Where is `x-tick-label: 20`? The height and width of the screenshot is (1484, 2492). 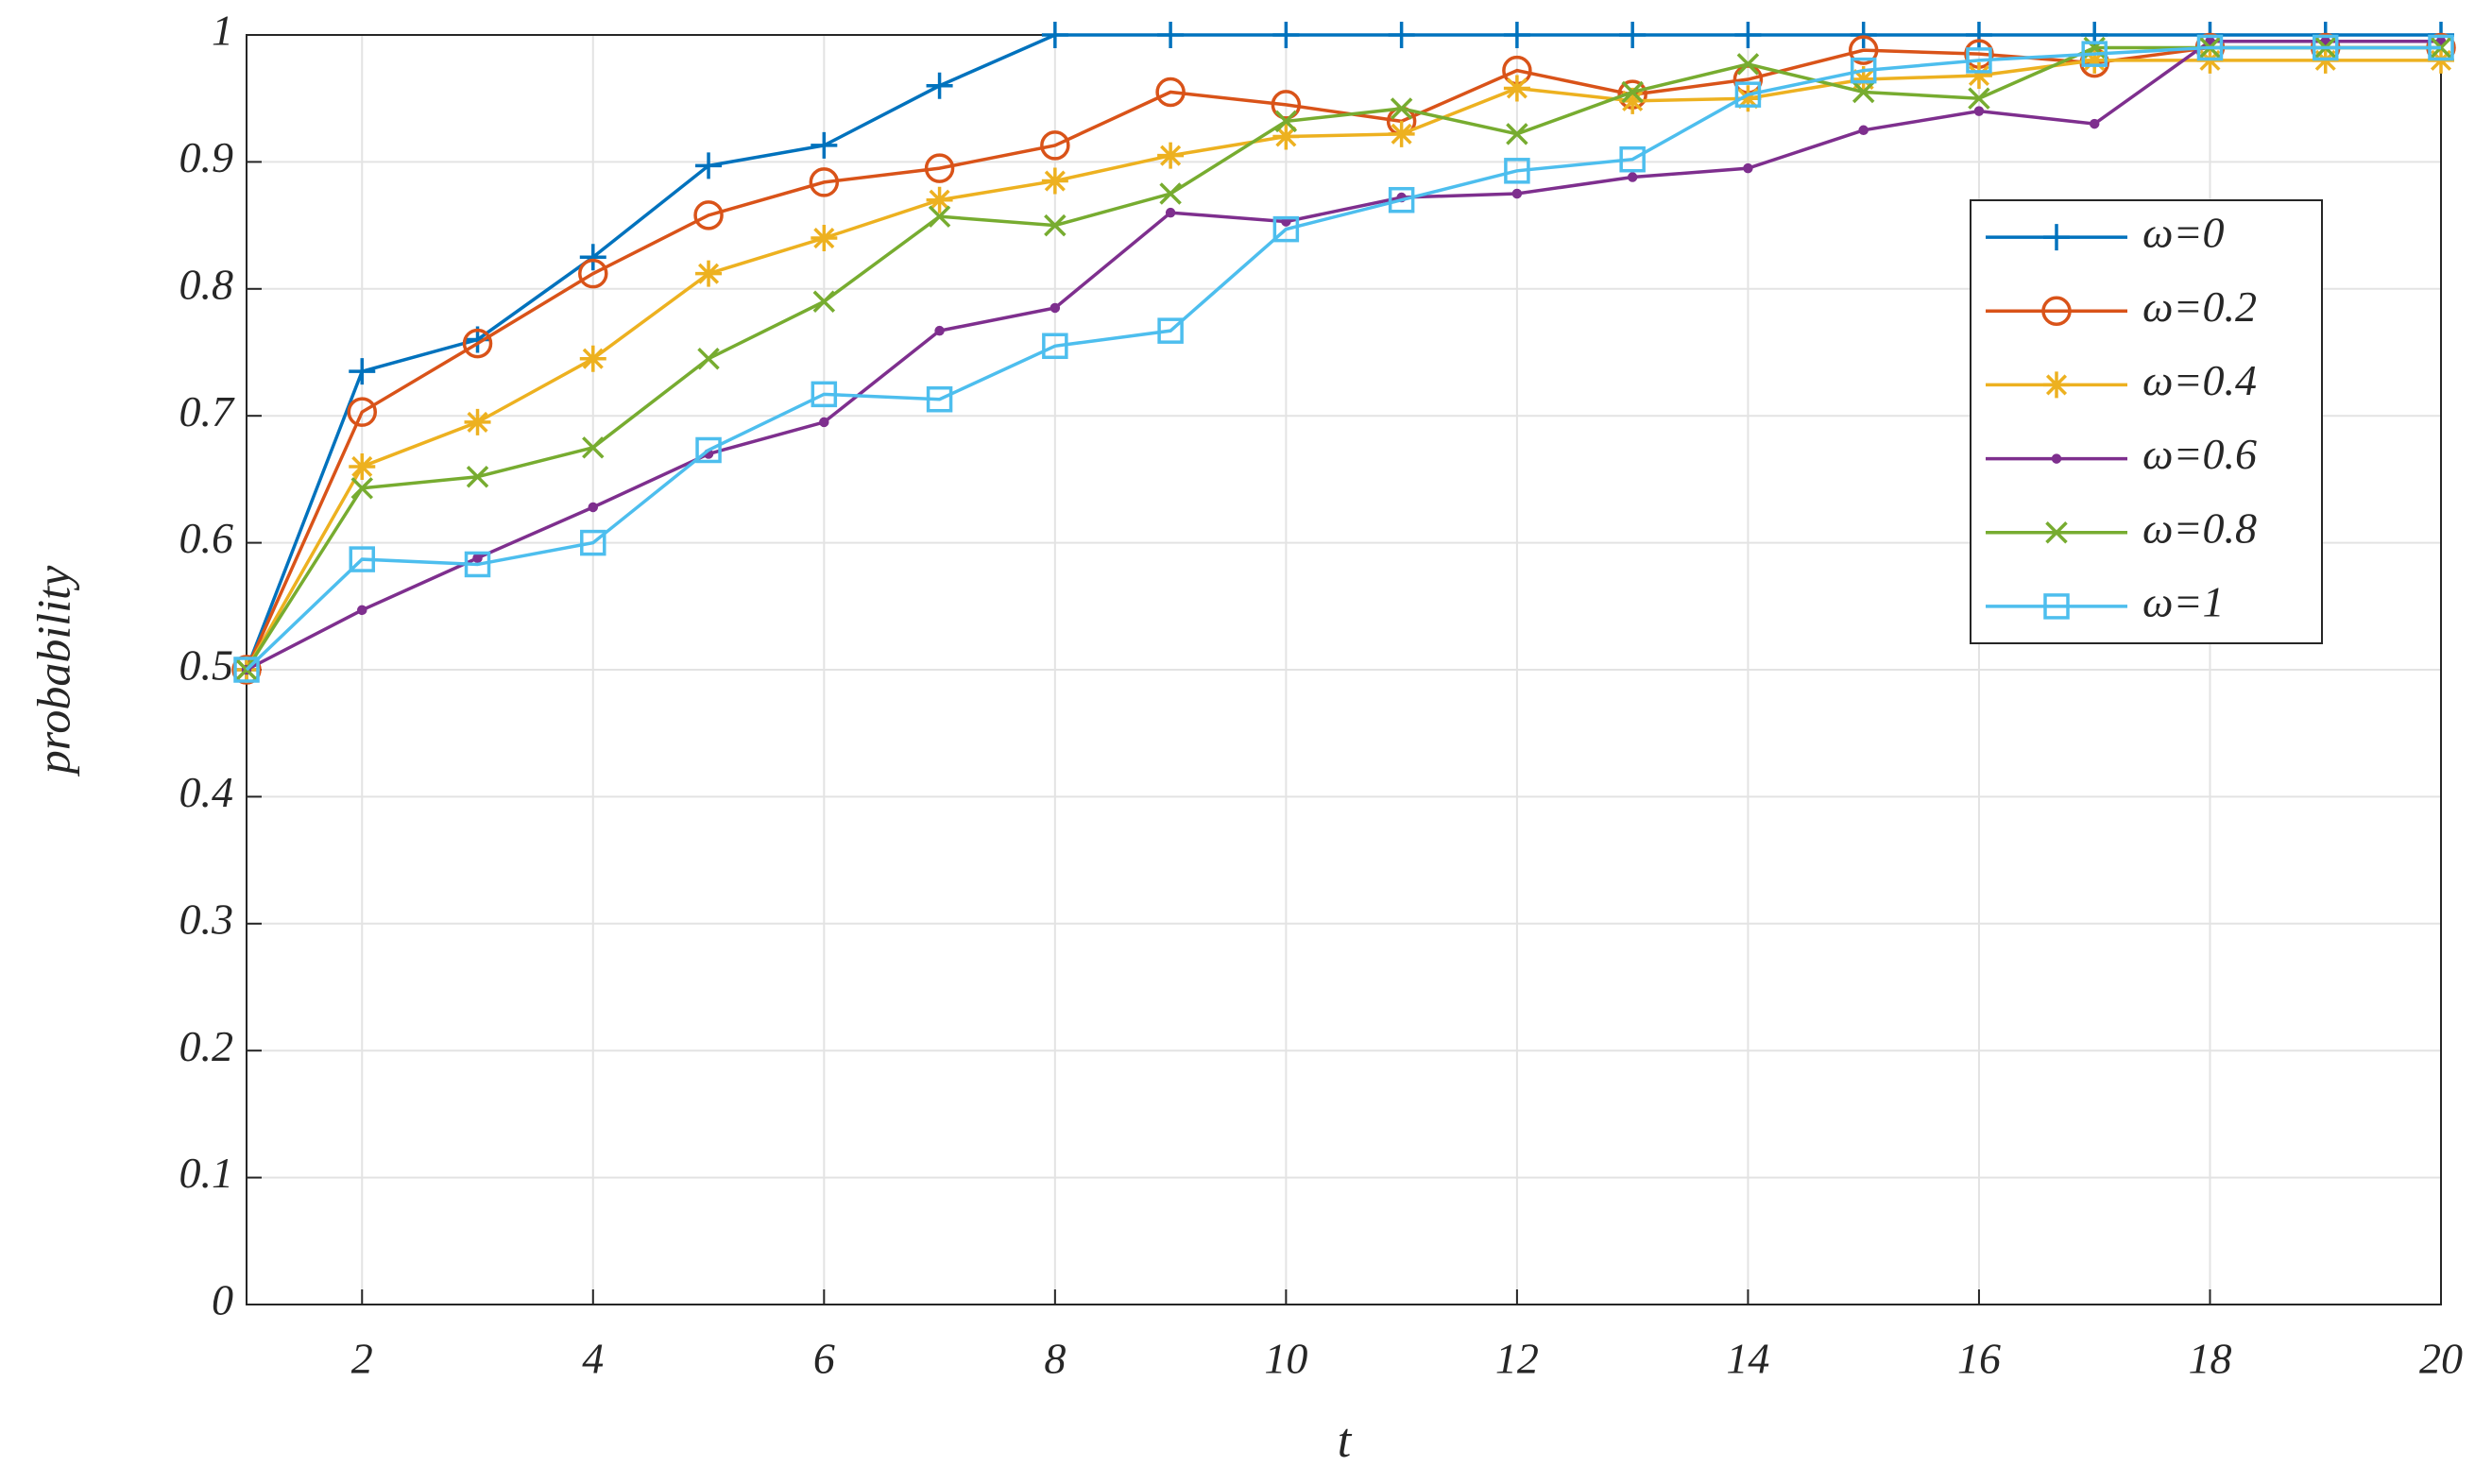 x-tick-label: 20 is located at coordinates (2441, 1359).